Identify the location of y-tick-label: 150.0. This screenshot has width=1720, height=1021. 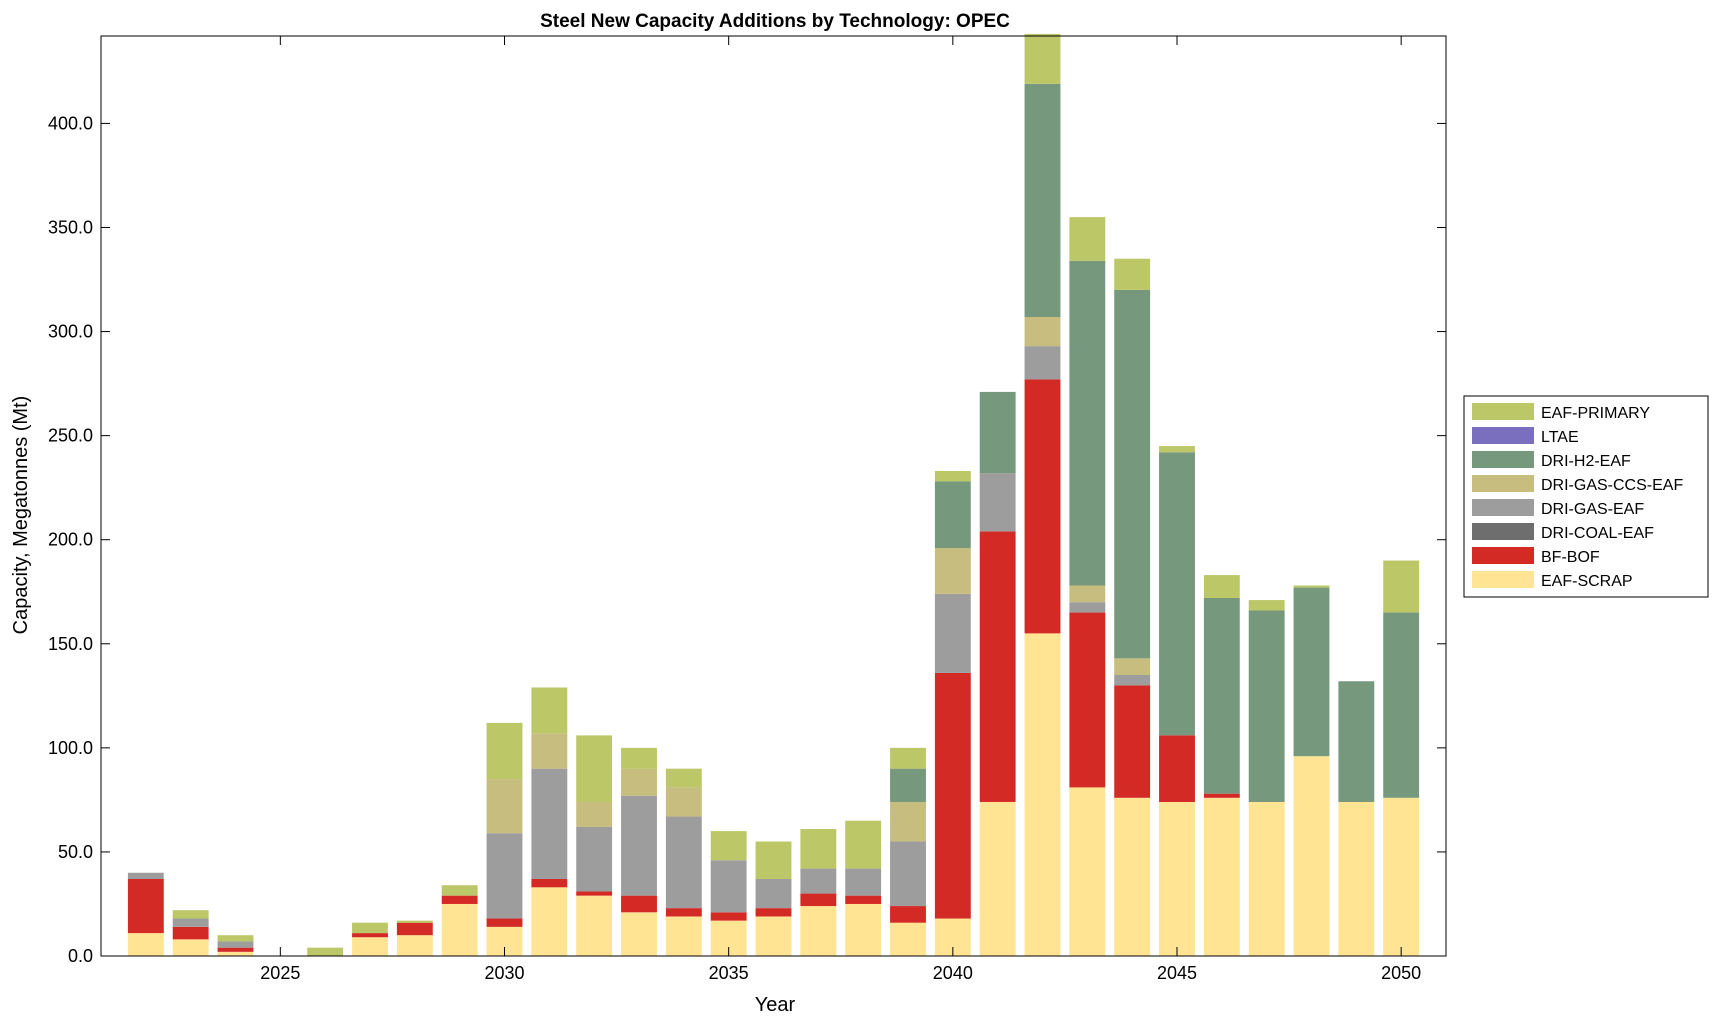
(70, 644).